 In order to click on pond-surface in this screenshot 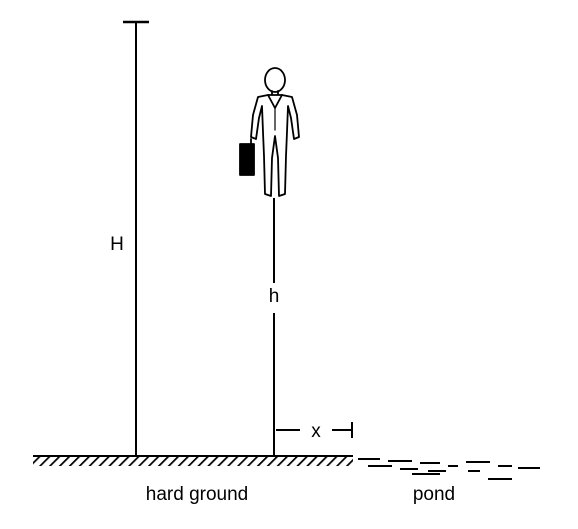, I will do `click(449, 469)`.